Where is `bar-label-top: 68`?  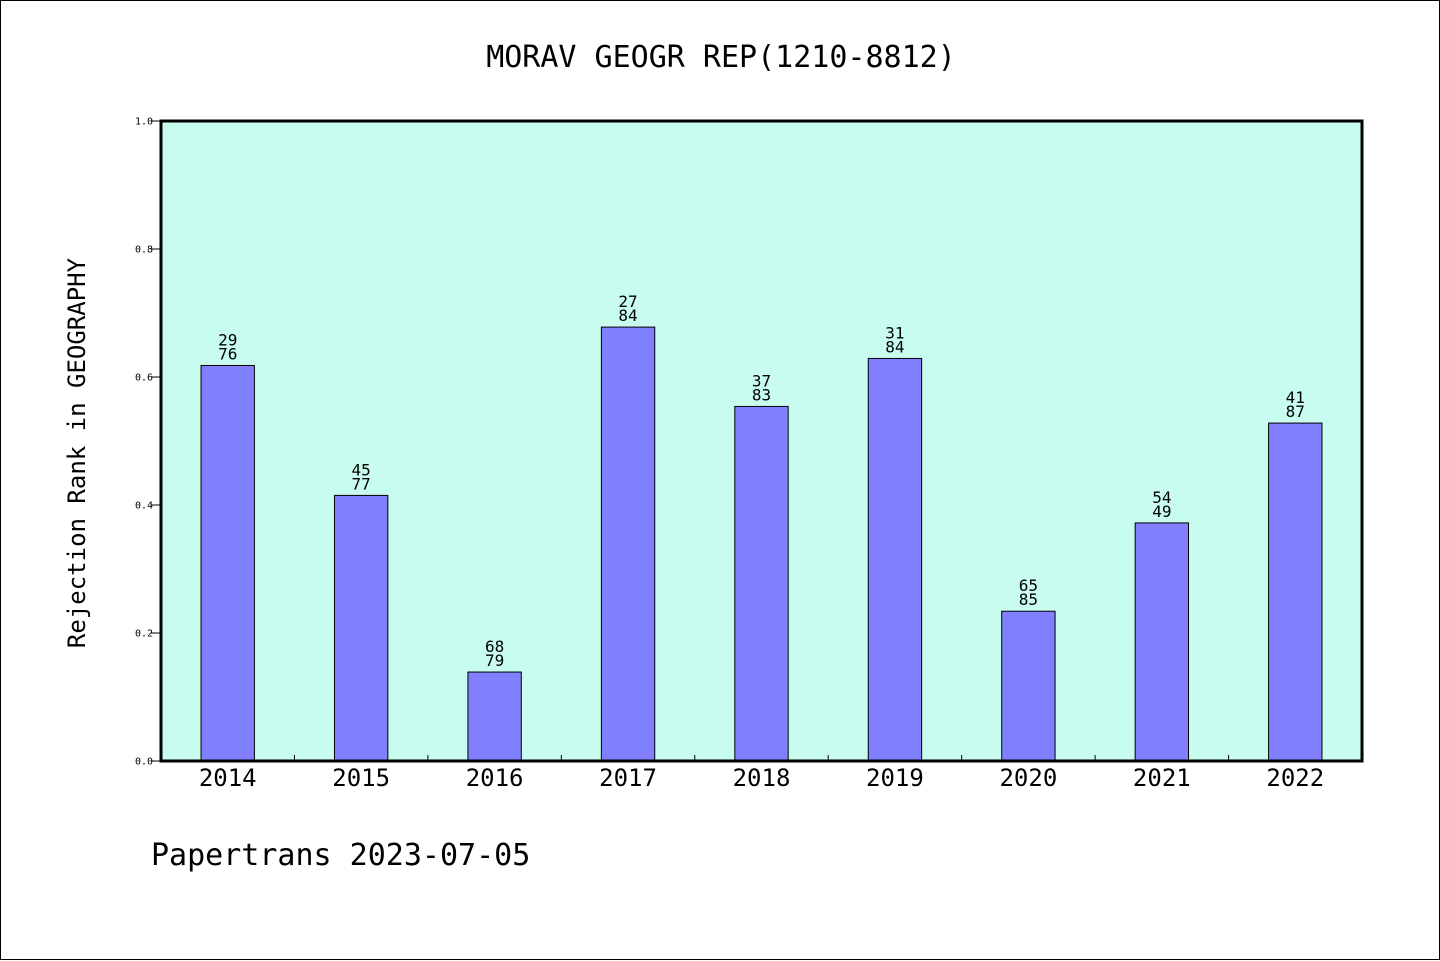
bar-label-top: 68 is located at coordinates (494, 646).